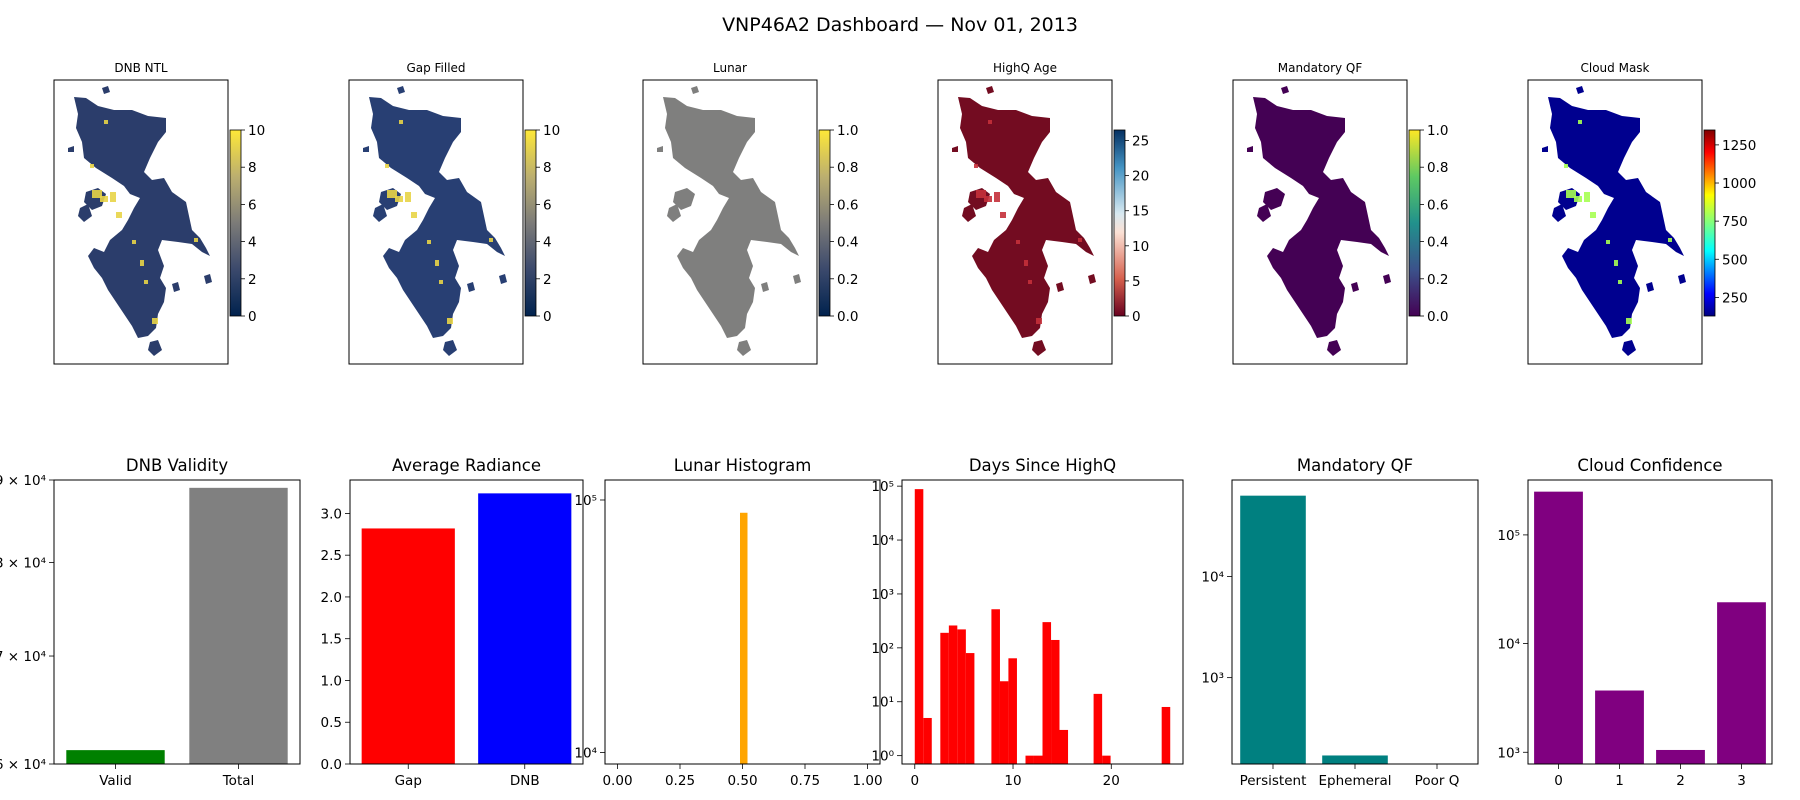 The height and width of the screenshot is (800, 1800). What do you see at coordinates (1212, 679) in the screenshot?
I see `y-tick-label: 10³` at bounding box center [1212, 679].